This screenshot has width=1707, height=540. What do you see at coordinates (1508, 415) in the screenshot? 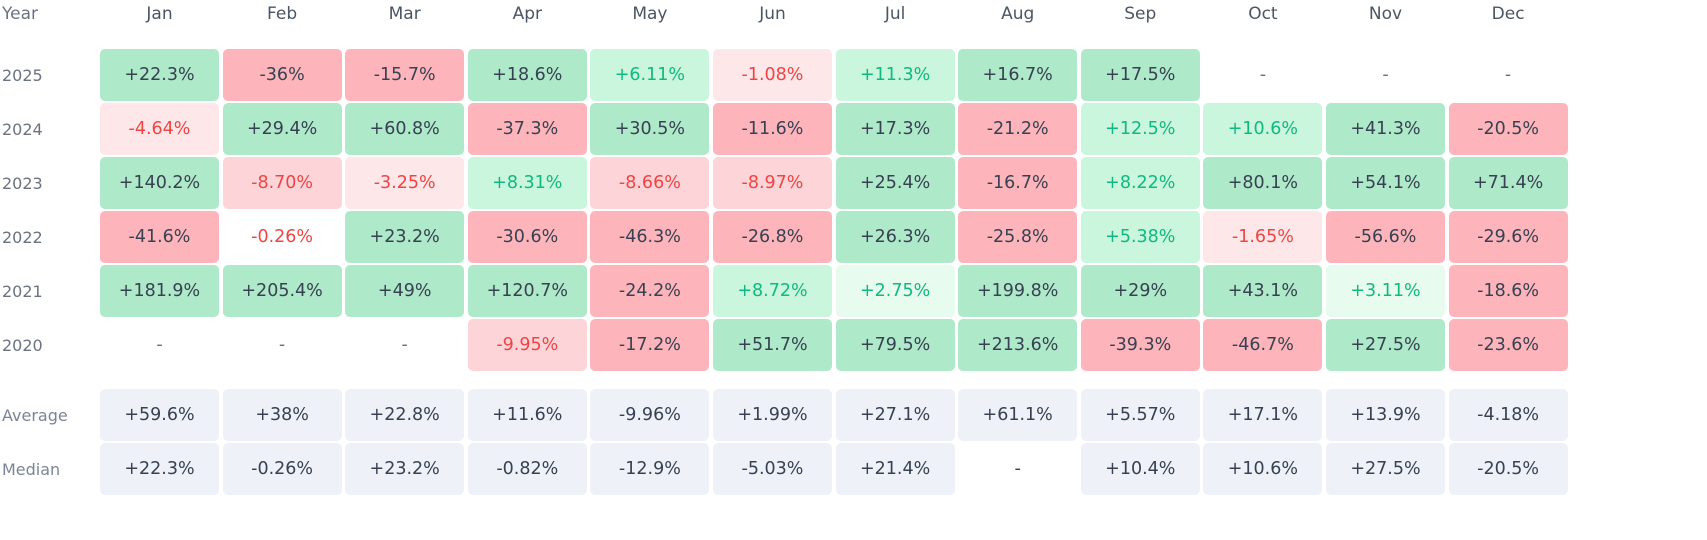
I see `stat-average-cell-dec: -4.18%` at bounding box center [1508, 415].